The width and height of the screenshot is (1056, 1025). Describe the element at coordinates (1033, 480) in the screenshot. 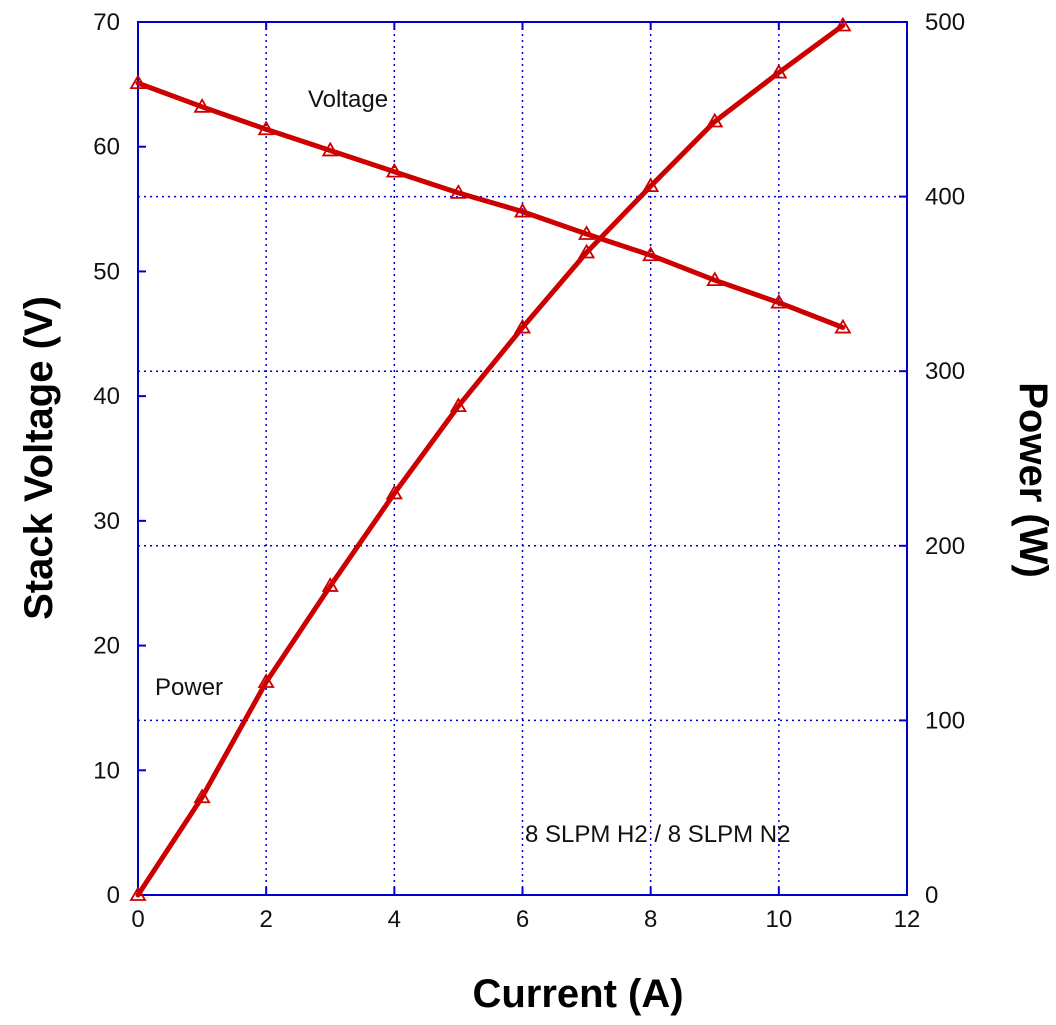

I see `y2-axis-title: Power (W)` at that location.